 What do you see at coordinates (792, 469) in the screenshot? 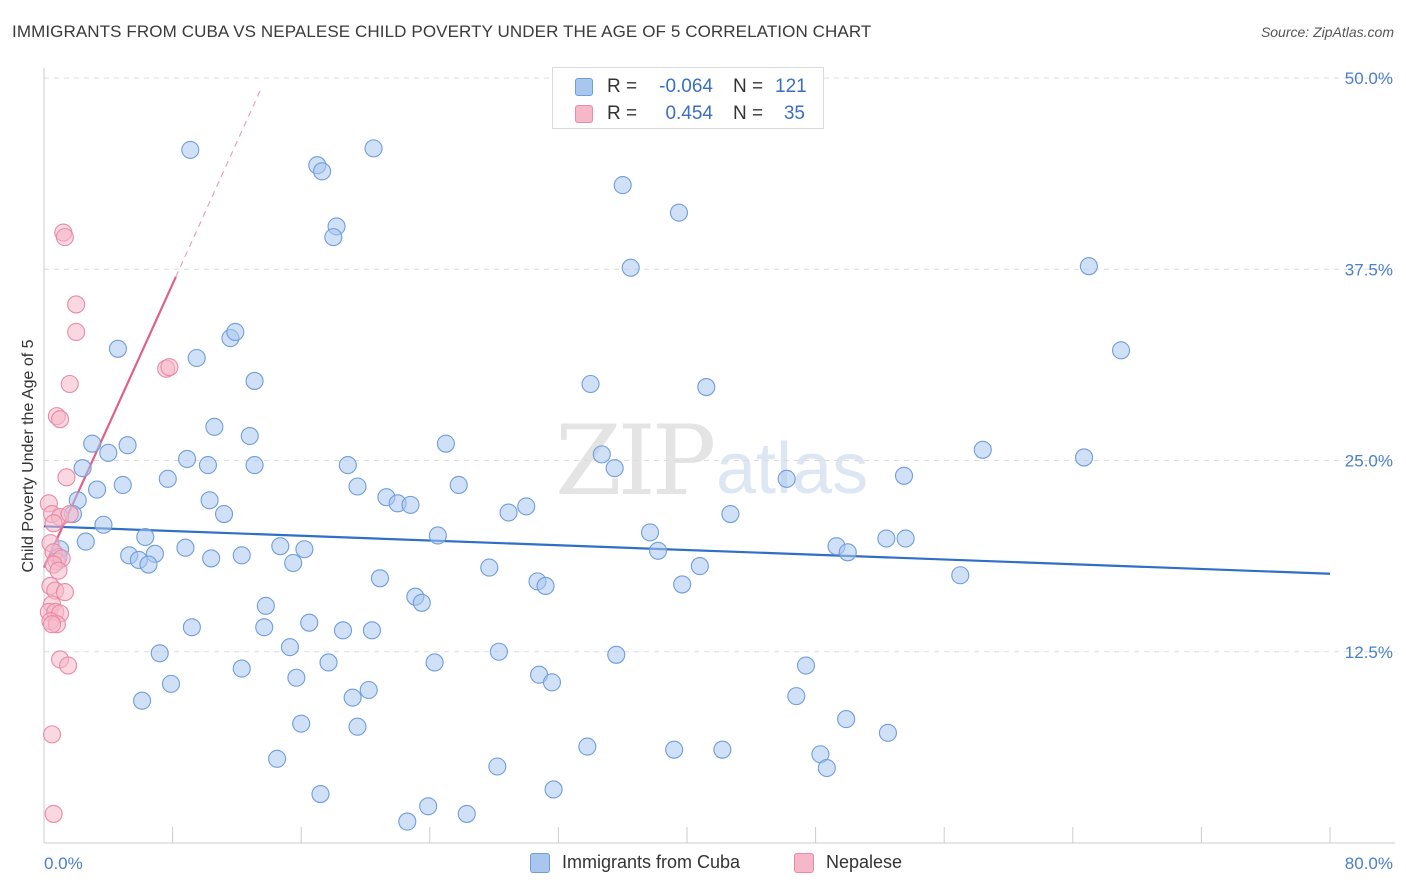
I see `watermark-atlas: atlas` at bounding box center [792, 469].